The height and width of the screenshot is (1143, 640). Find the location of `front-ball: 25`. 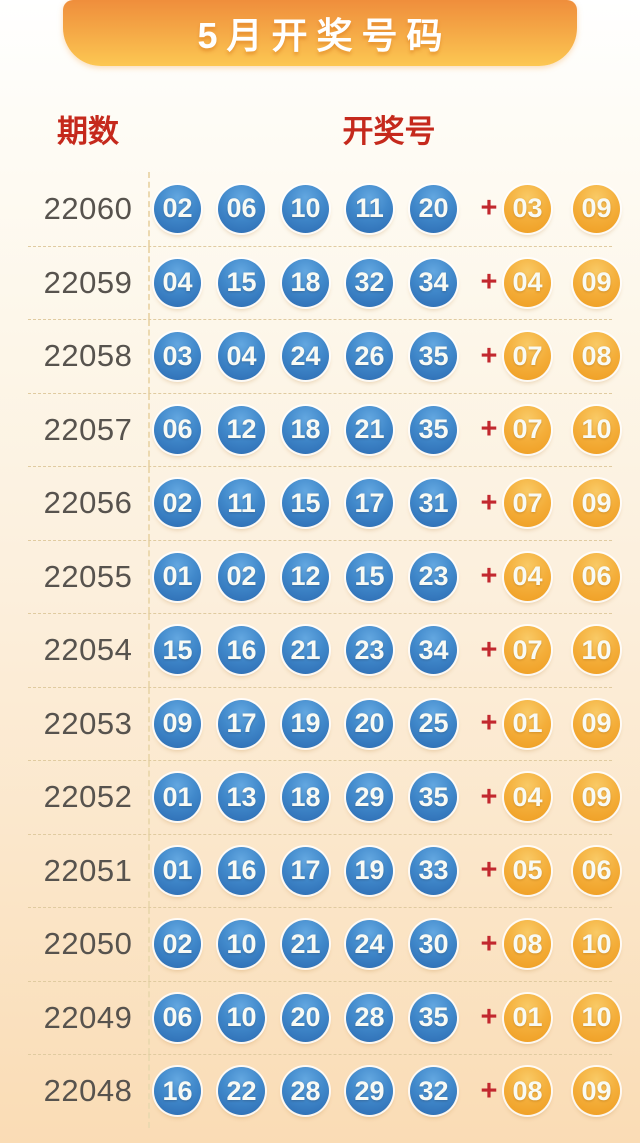

front-ball: 25 is located at coordinates (433, 723).